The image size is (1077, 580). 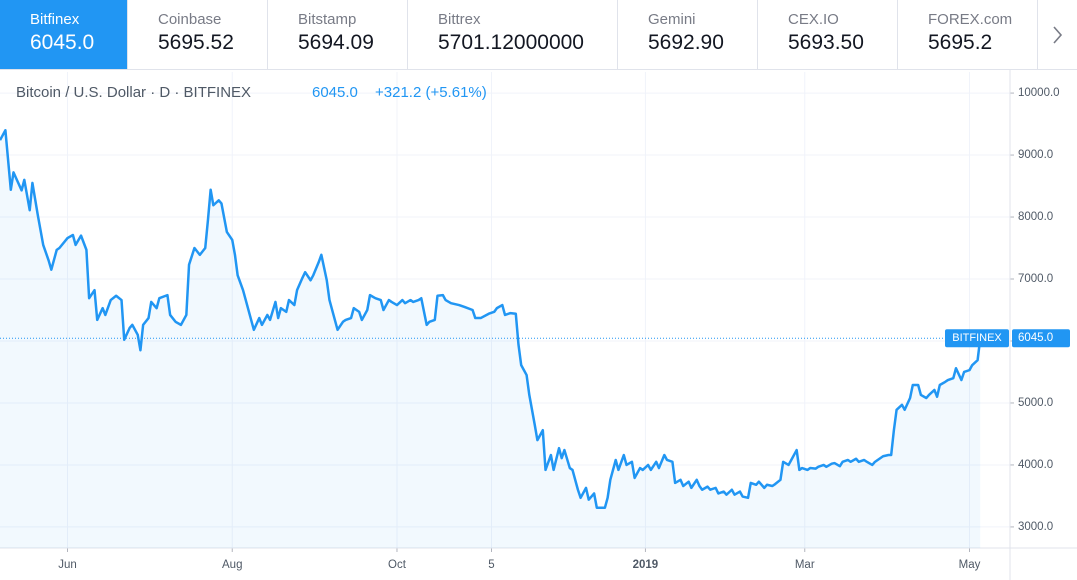 I want to click on exchange-name: Bittrex, so click(x=459, y=19).